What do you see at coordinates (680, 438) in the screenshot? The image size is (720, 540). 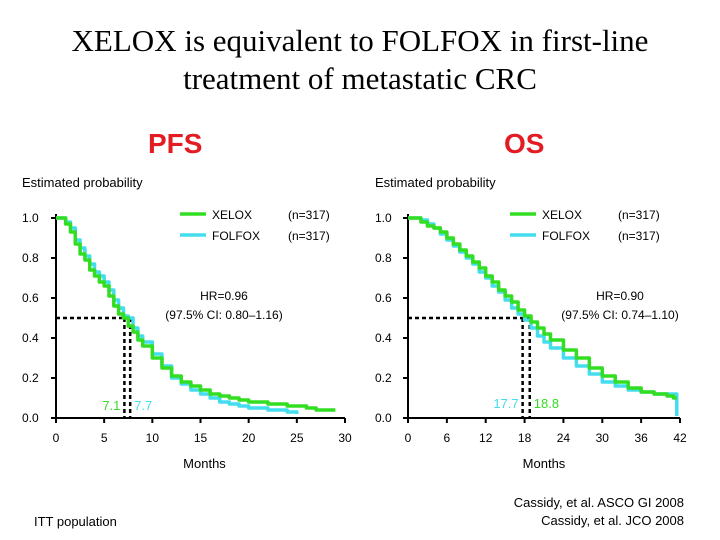 I see `os-x-tick-label: 42` at bounding box center [680, 438].